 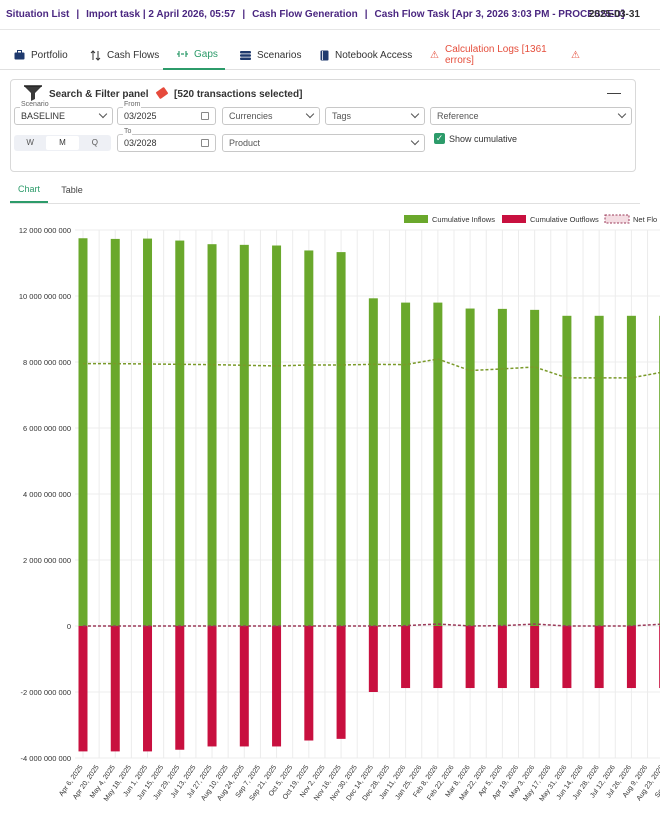 What do you see at coordinates (614, 92) in the screenshot?
I see `collapse-button: —` at bounding box center [614, 92].